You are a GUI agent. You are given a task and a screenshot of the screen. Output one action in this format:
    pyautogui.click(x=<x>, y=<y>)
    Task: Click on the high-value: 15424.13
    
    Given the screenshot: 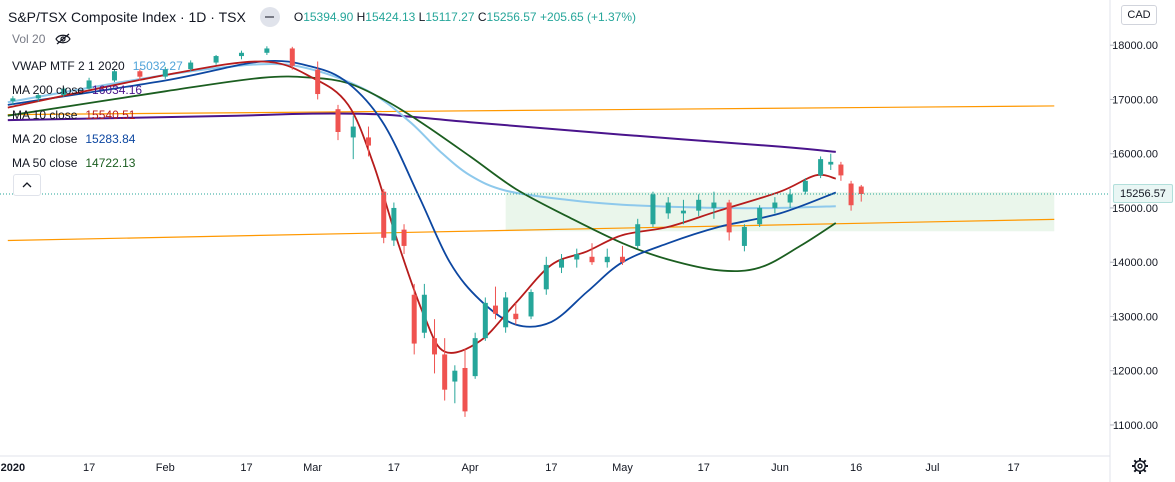 What is the action you would take?
    pyautogui.click(x=390, y=17)
    